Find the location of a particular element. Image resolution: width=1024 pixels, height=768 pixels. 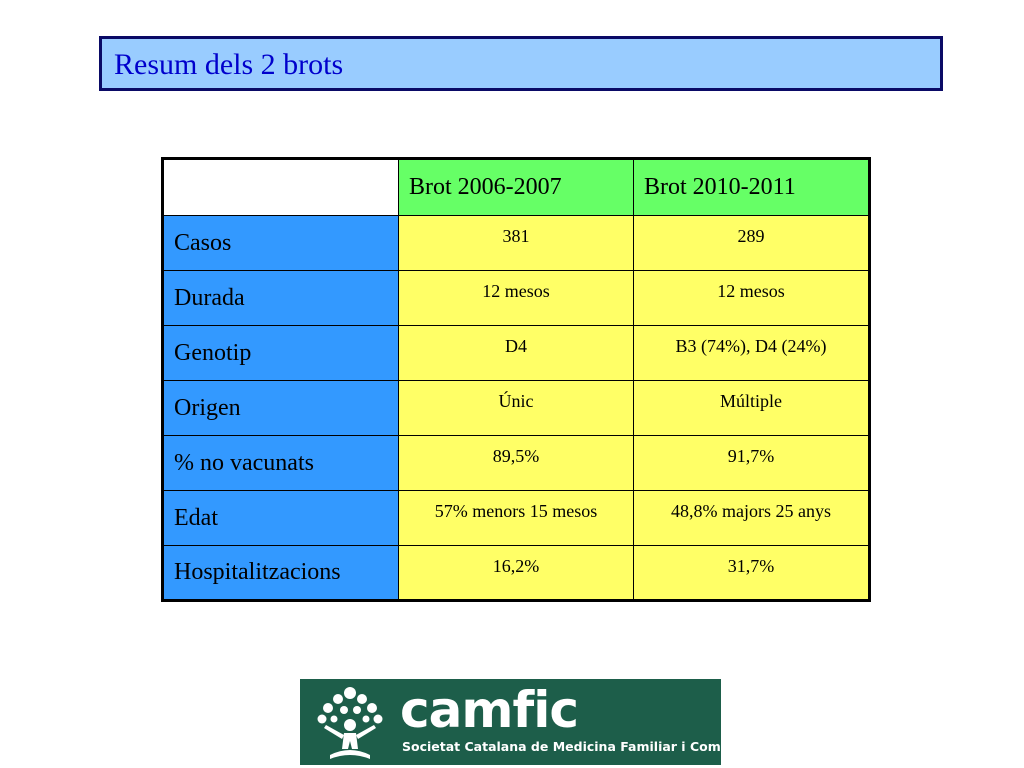

table-header-row: Brot 2006-2007 Brot 2010-2011 is located at coordinates (516, 187).